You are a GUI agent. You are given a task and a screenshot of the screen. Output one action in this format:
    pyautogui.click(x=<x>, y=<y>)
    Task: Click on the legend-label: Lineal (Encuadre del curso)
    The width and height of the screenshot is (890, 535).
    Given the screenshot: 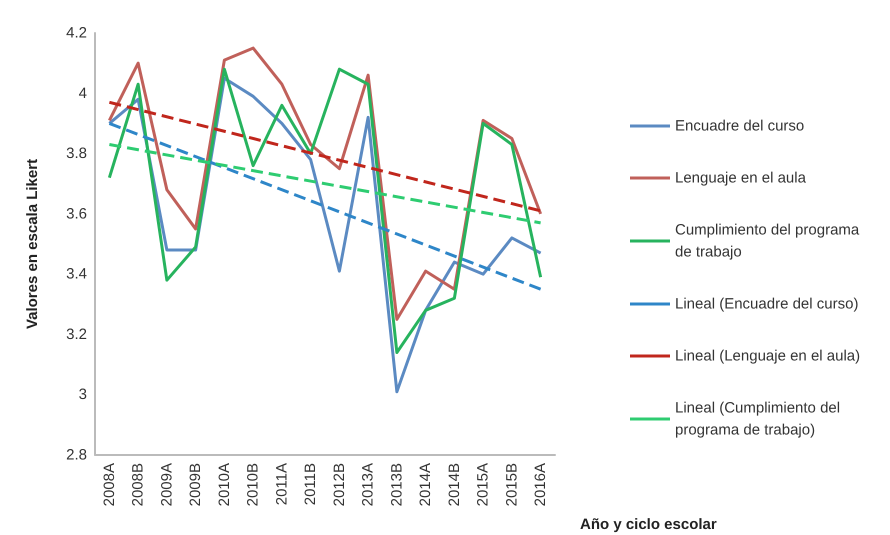 What is the action you would take?
    pyautogui.click(x=766, y=304)
    